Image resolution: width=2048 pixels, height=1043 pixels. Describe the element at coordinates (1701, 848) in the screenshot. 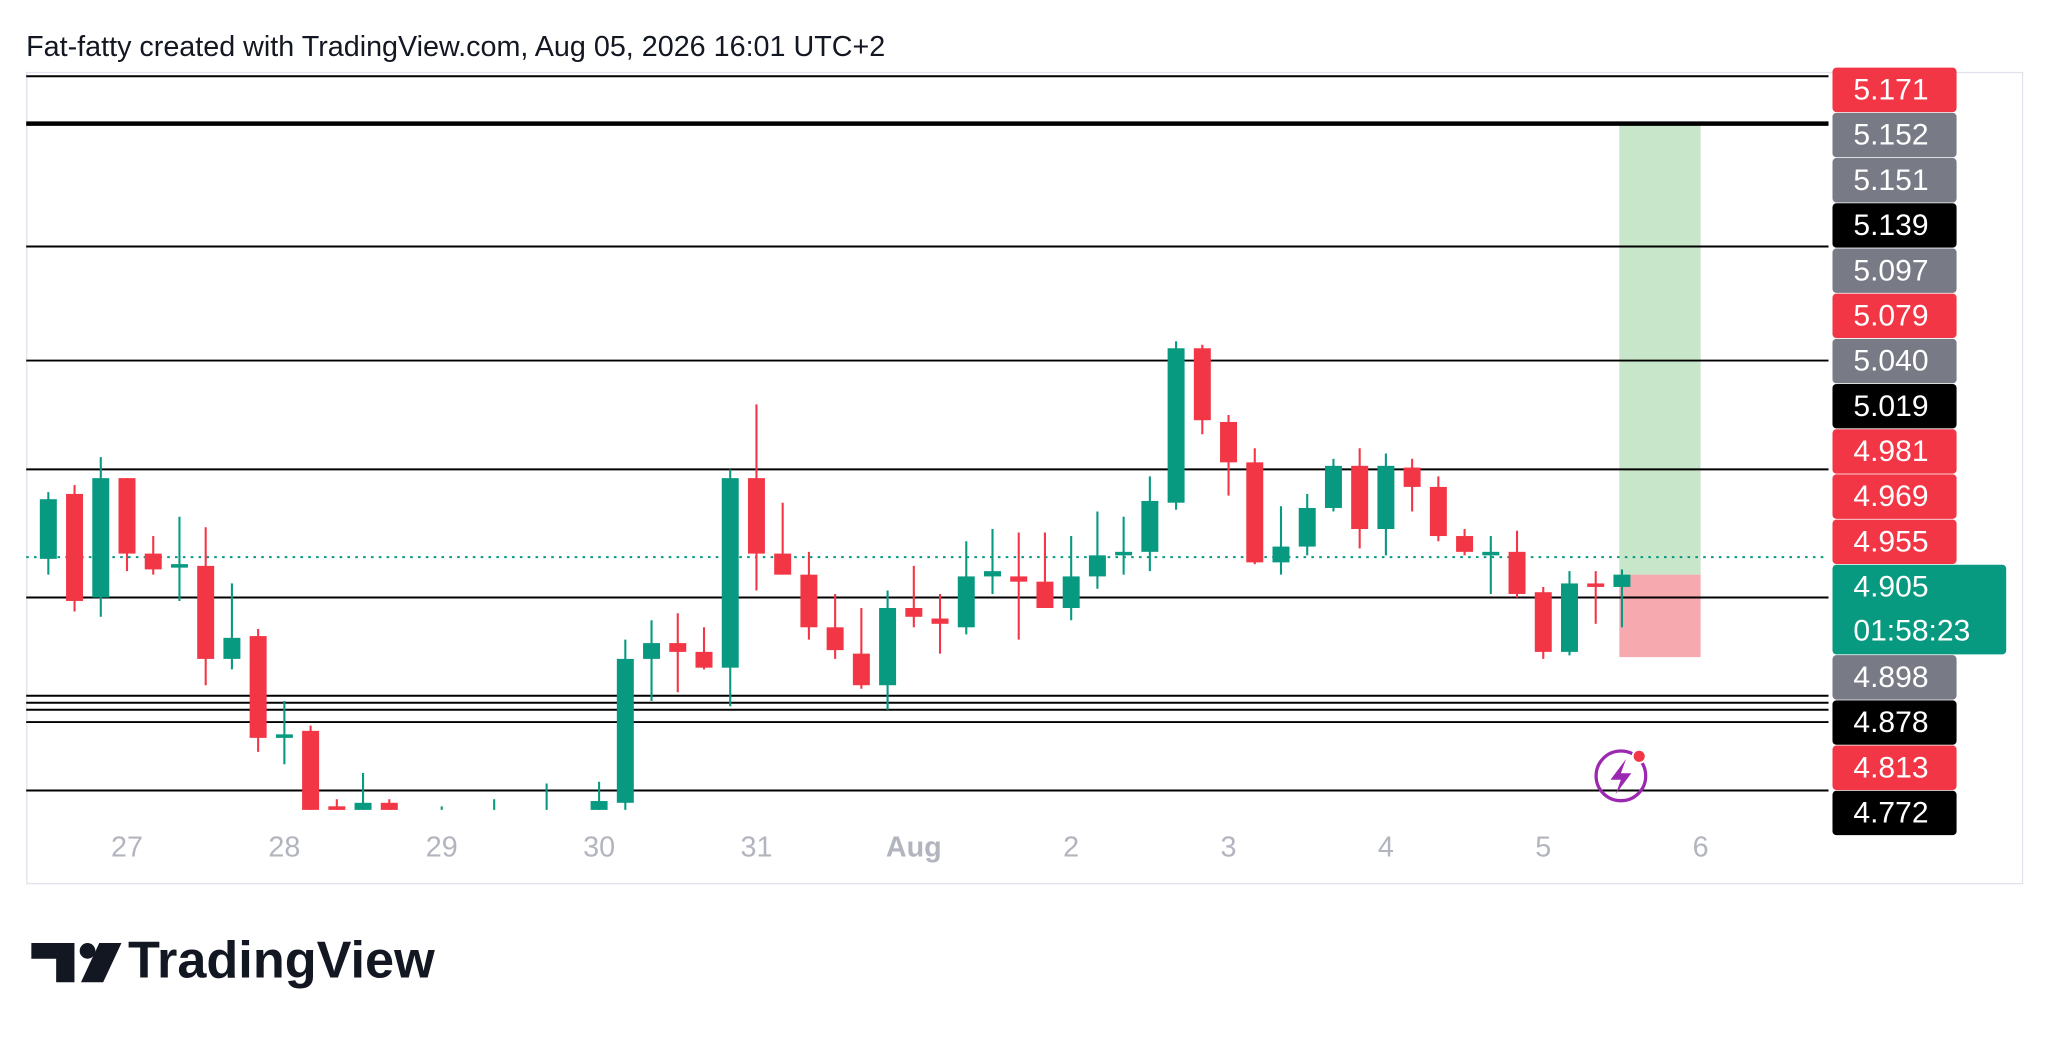

I see `x-tick-label: 6` at that location.